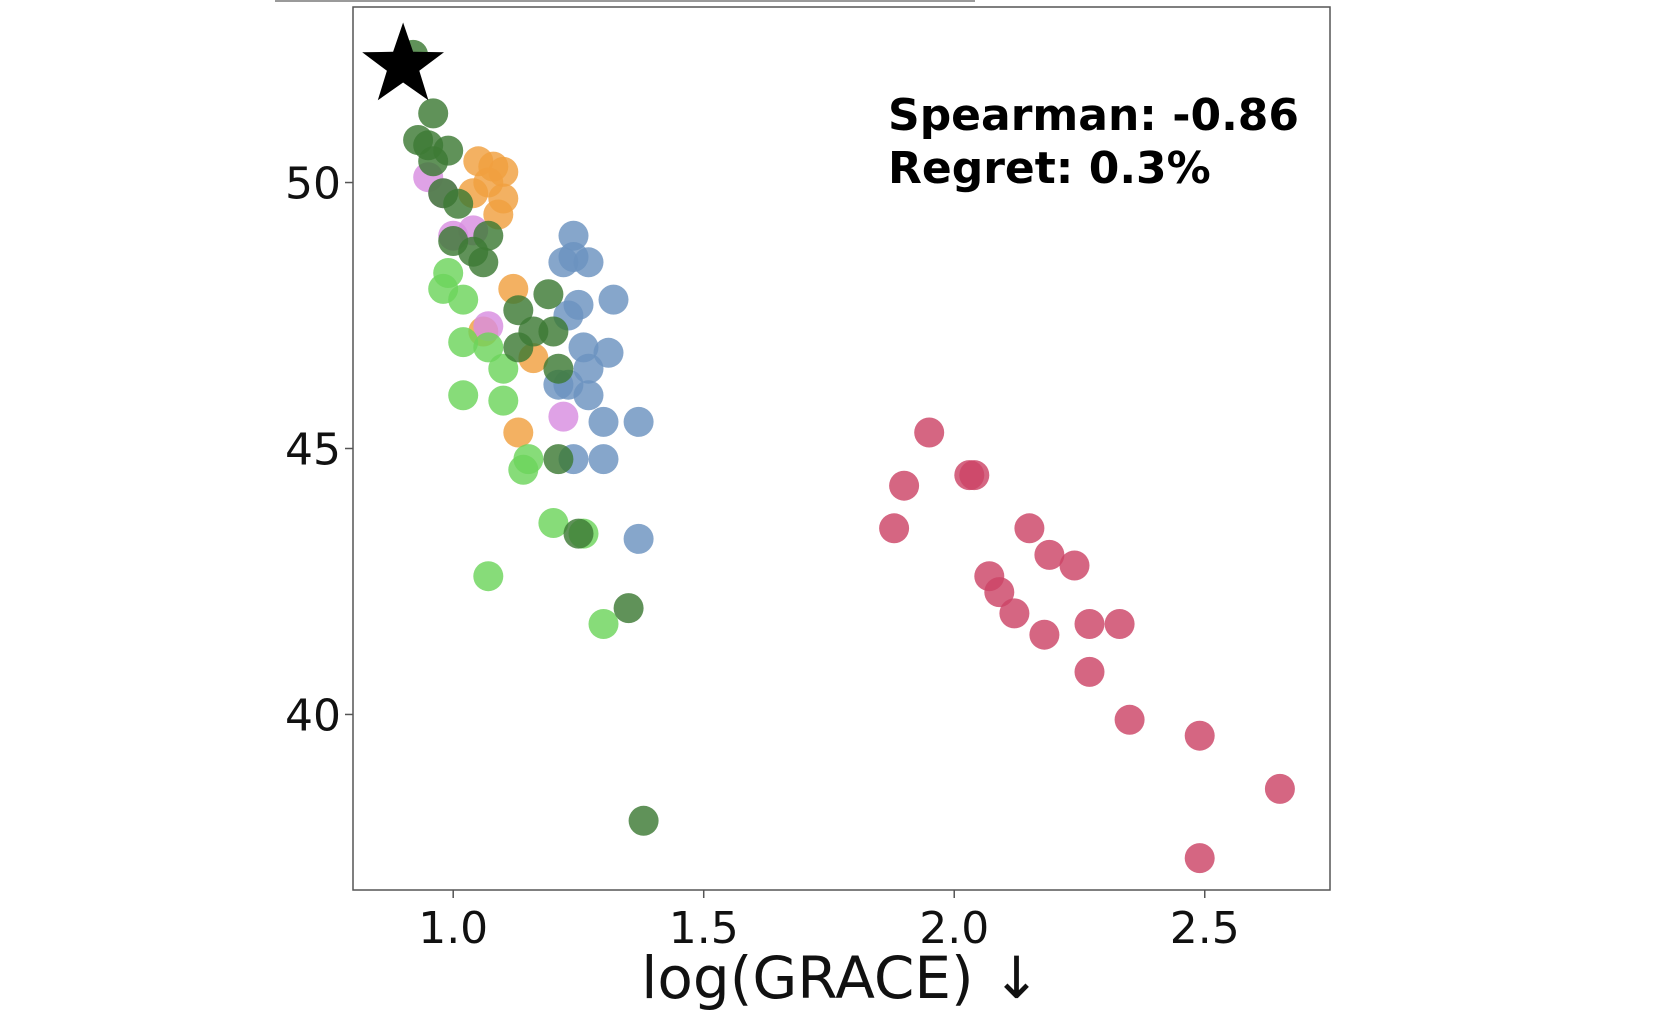 This screenshot has width=1666, height=1012. I want to click on y-tick-label: 45, so click(313, 450).